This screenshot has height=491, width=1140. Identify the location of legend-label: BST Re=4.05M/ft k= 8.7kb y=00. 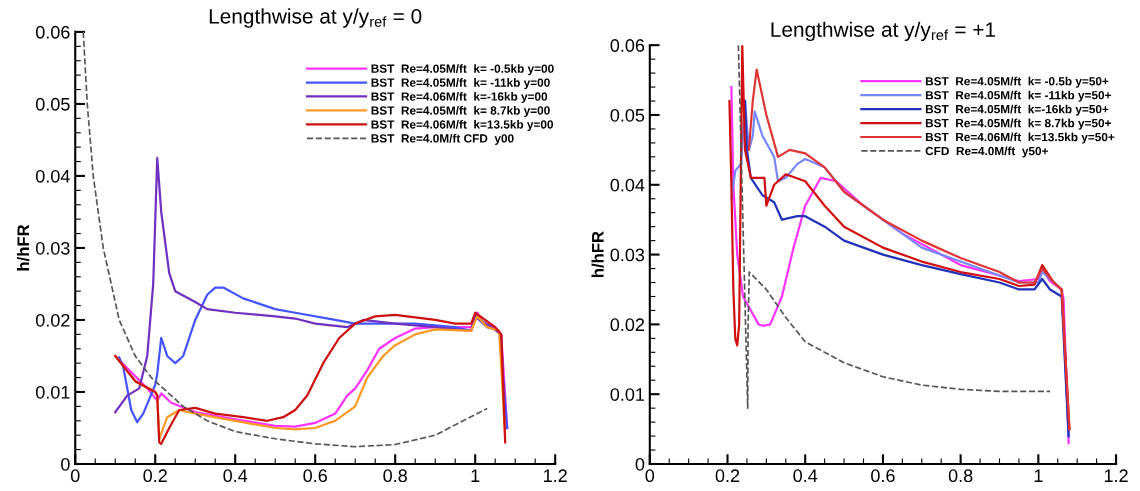
(460, 112).